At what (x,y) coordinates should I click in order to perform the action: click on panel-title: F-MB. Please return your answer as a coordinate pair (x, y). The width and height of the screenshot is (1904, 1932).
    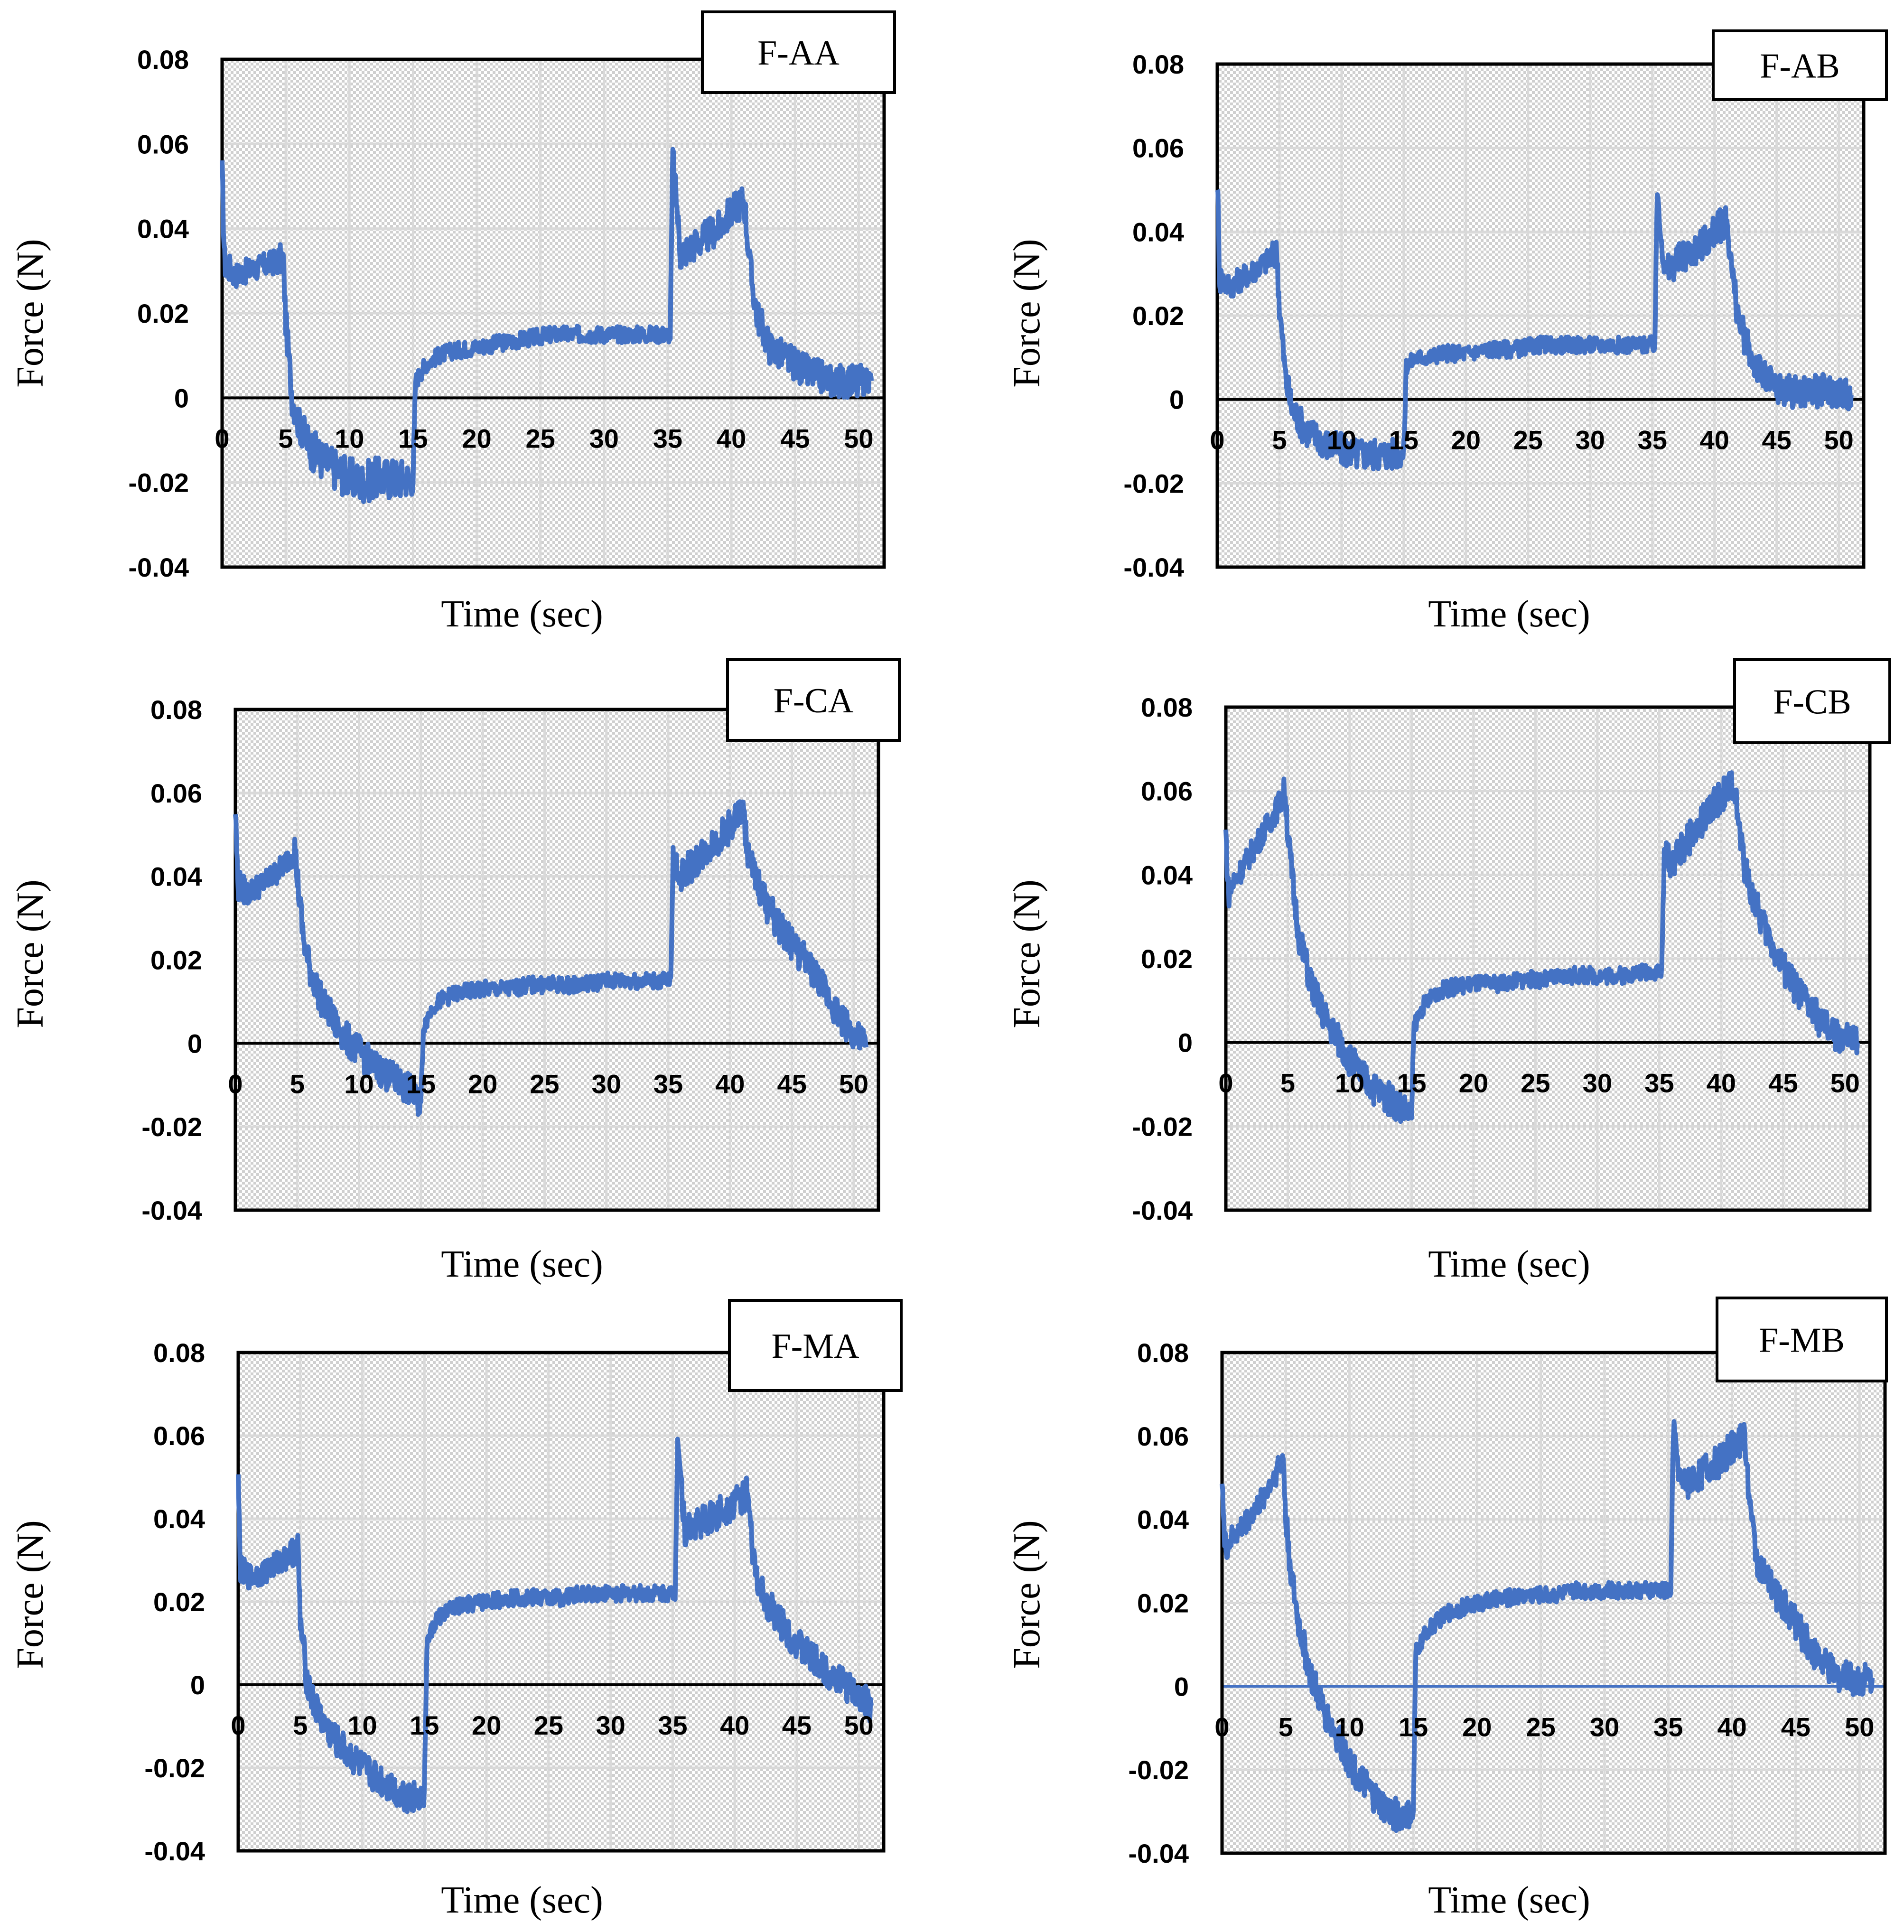
    Looking at the image, I should click on (1802, 1340).